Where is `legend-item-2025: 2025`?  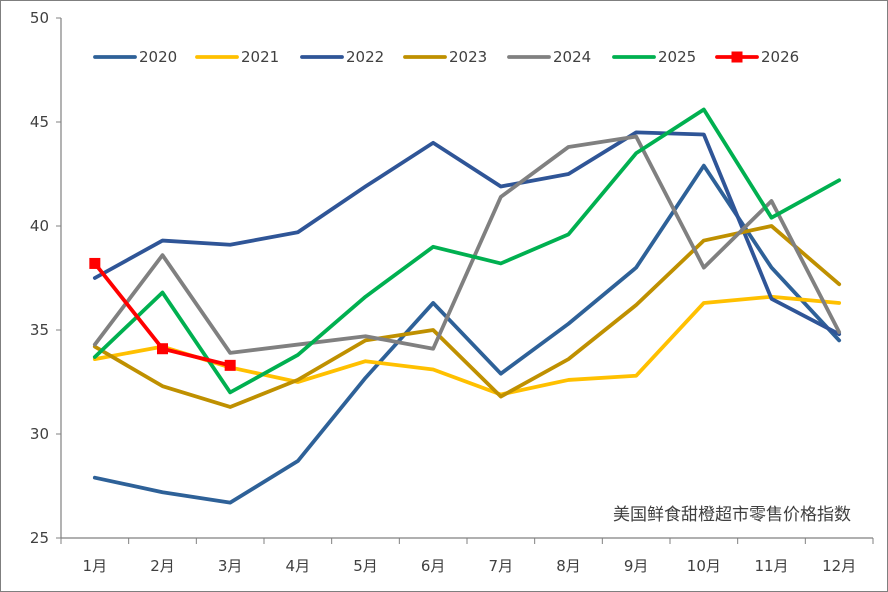 legend-item-2025: 2025 is located at coordinates (654, 57).